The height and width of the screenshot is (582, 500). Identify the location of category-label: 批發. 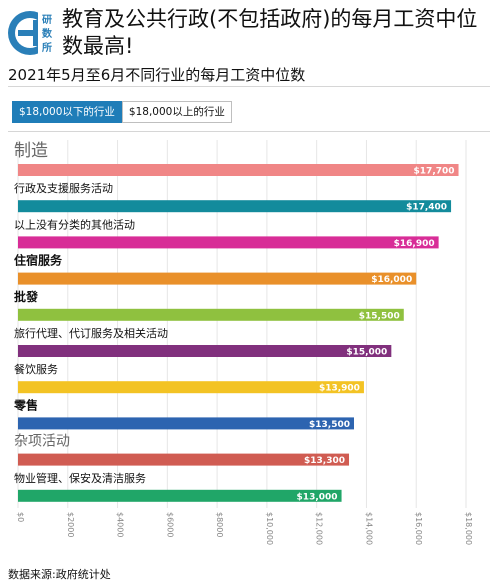
(26, 296).